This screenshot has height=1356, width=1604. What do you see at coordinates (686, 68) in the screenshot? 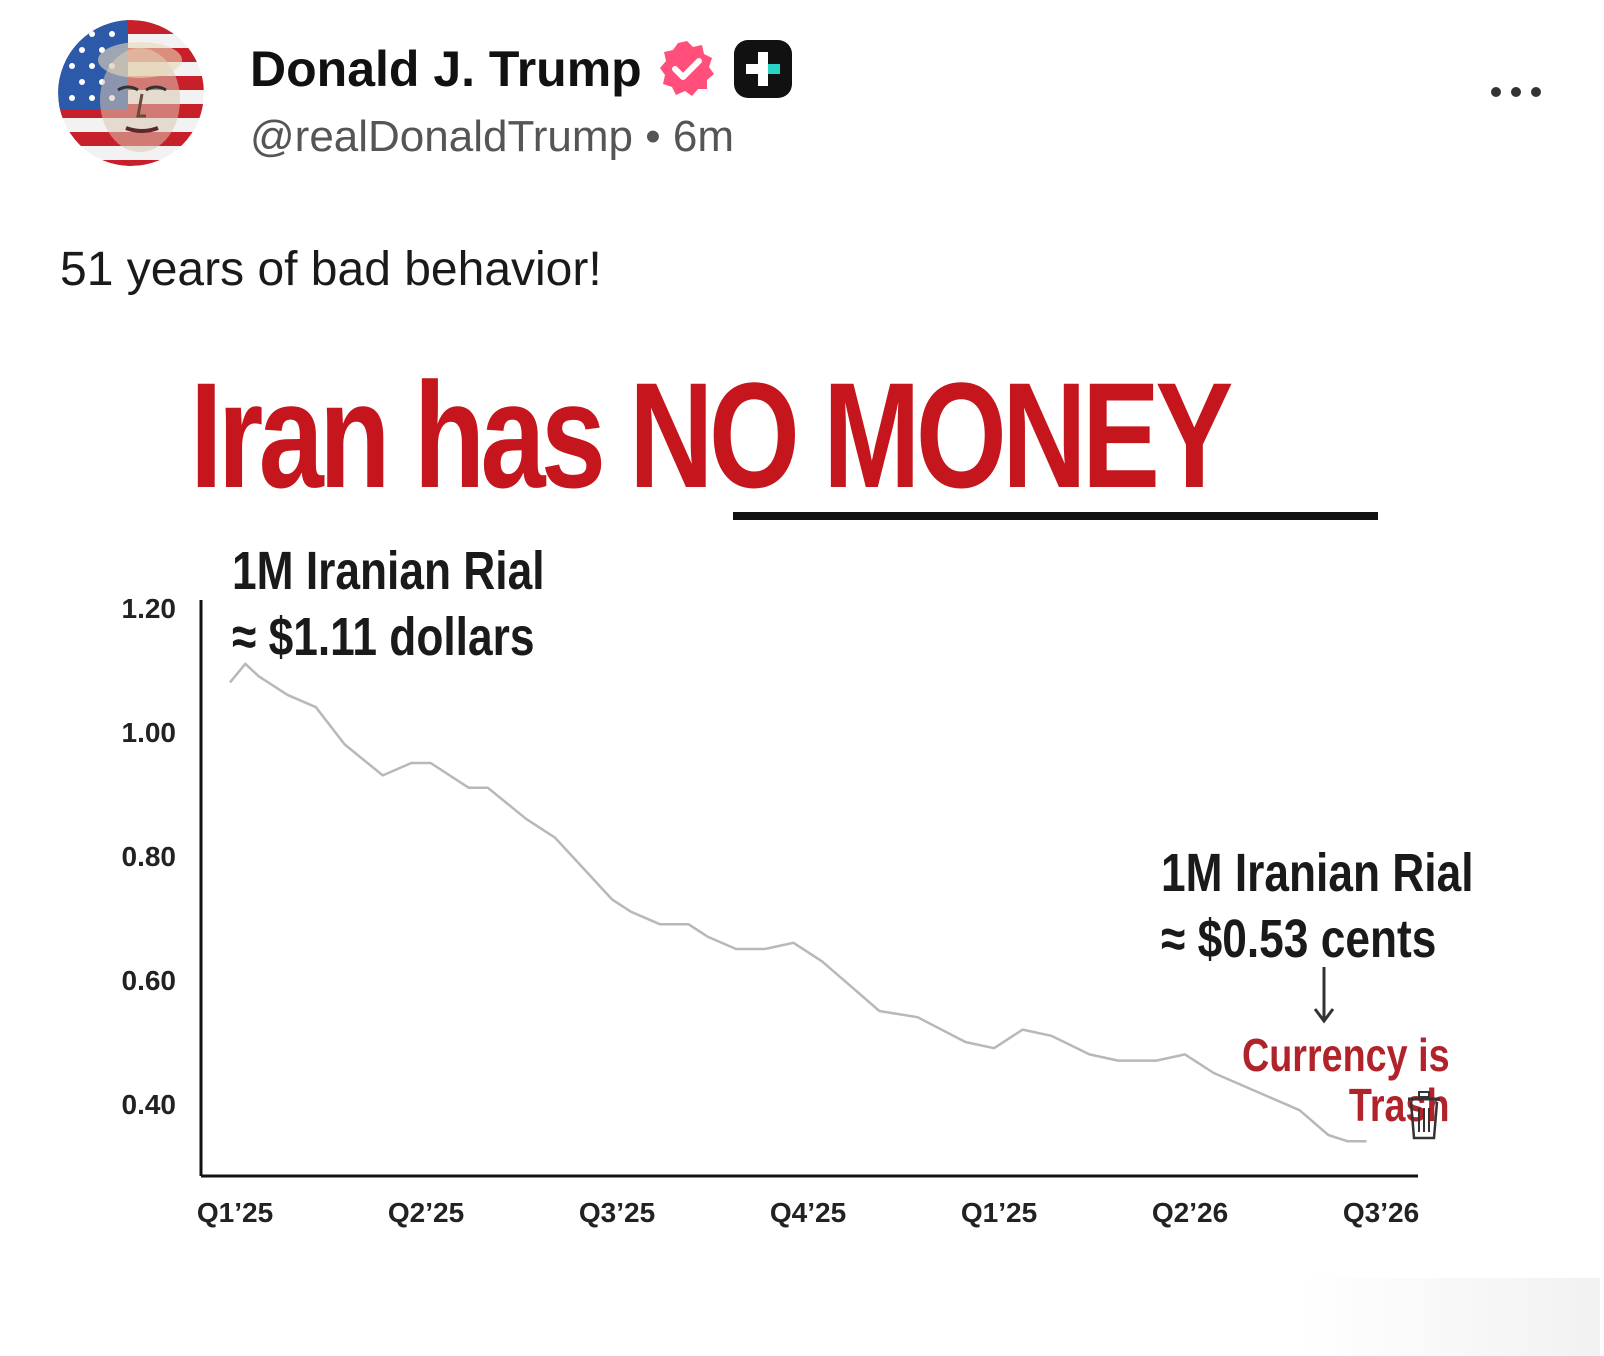
I see `verified-badge-icon` at bounding box center [686, 68].